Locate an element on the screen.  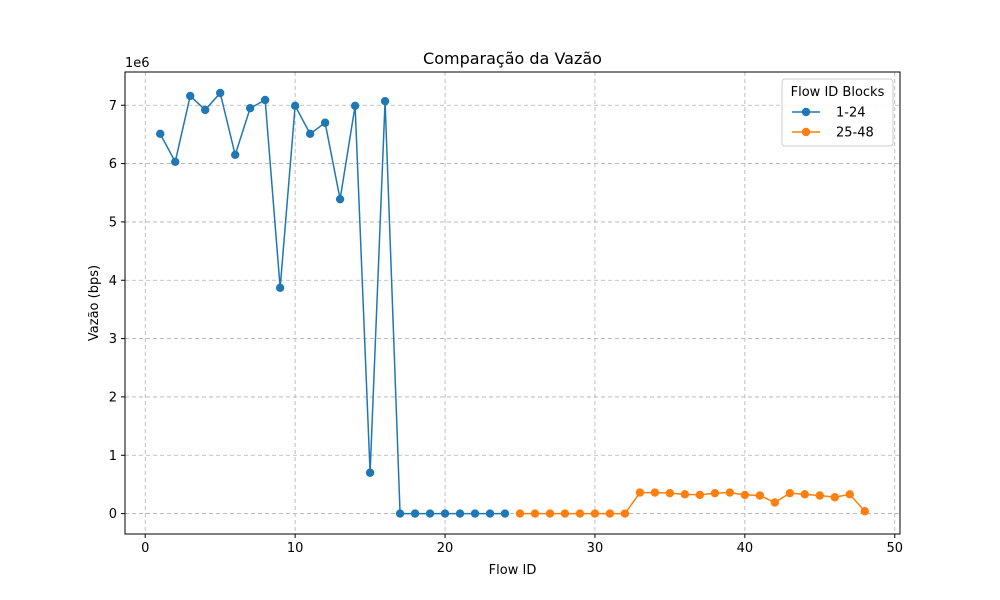
x-tick-label: 10 is located at coordinates (295, 548).